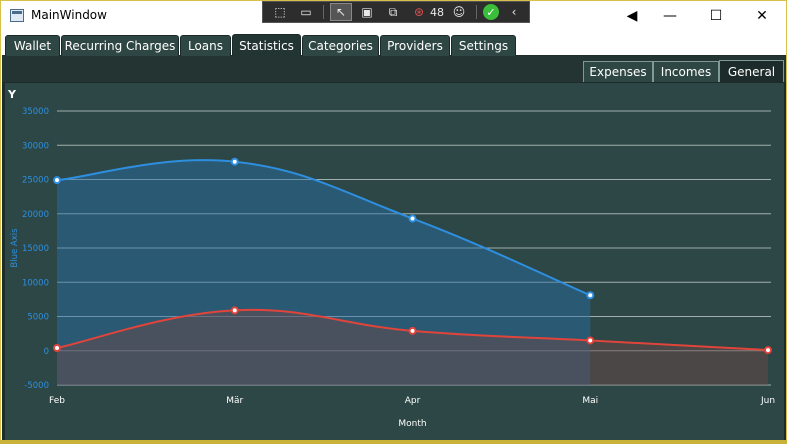 This screenshot has height=444, width=787. What do you see at coordinates (686, 71) in the screenshot?
I see `subtab-incomes: Incomes` at bounding box center [686, 71].